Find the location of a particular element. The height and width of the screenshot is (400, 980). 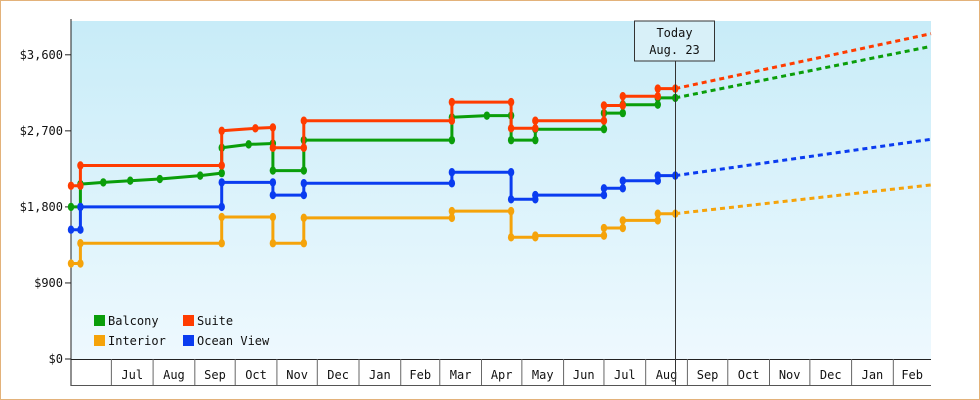

today-callout is located at coordinates (674, 41).